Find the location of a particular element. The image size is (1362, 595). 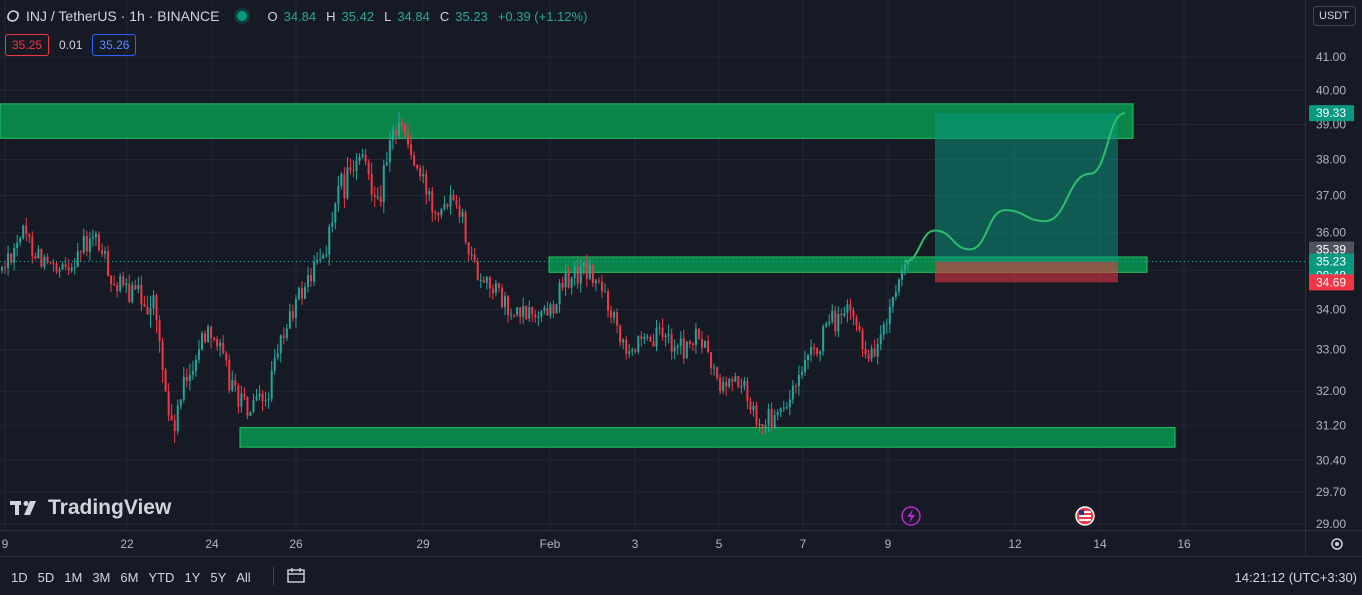

range-button-all: All is located at coordinates (243, 577).